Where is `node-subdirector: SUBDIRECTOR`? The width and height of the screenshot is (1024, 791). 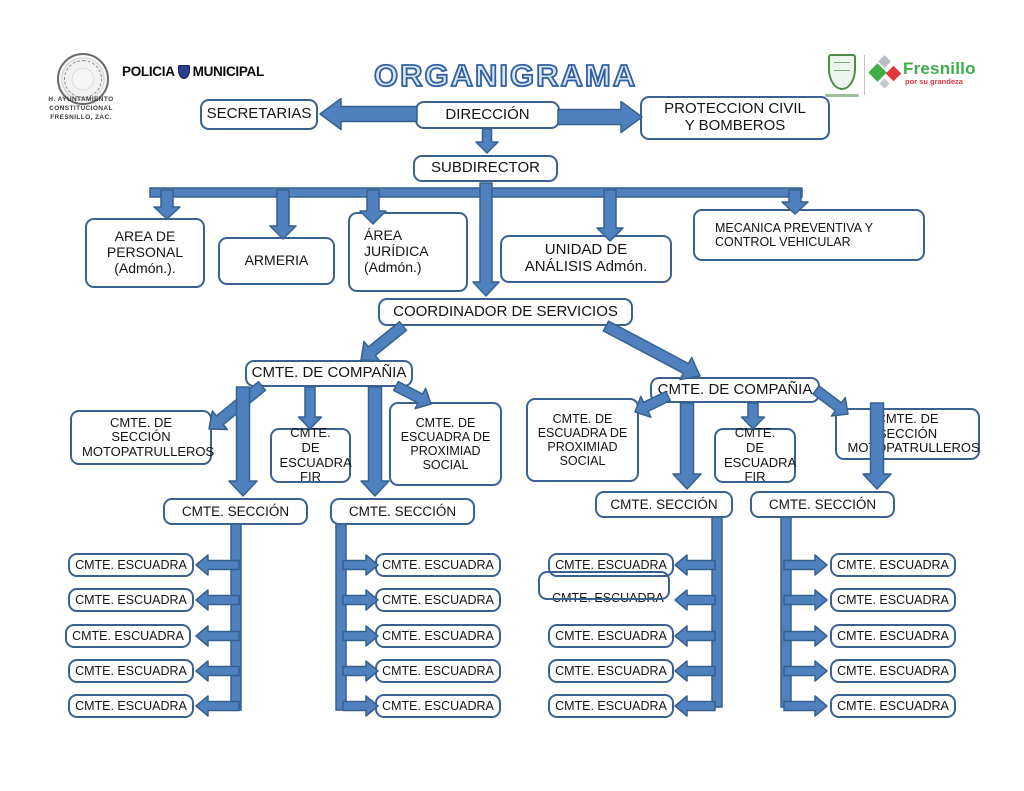
node-subdirector: SUBDIRECTOR is located at coordinates (485, 168).